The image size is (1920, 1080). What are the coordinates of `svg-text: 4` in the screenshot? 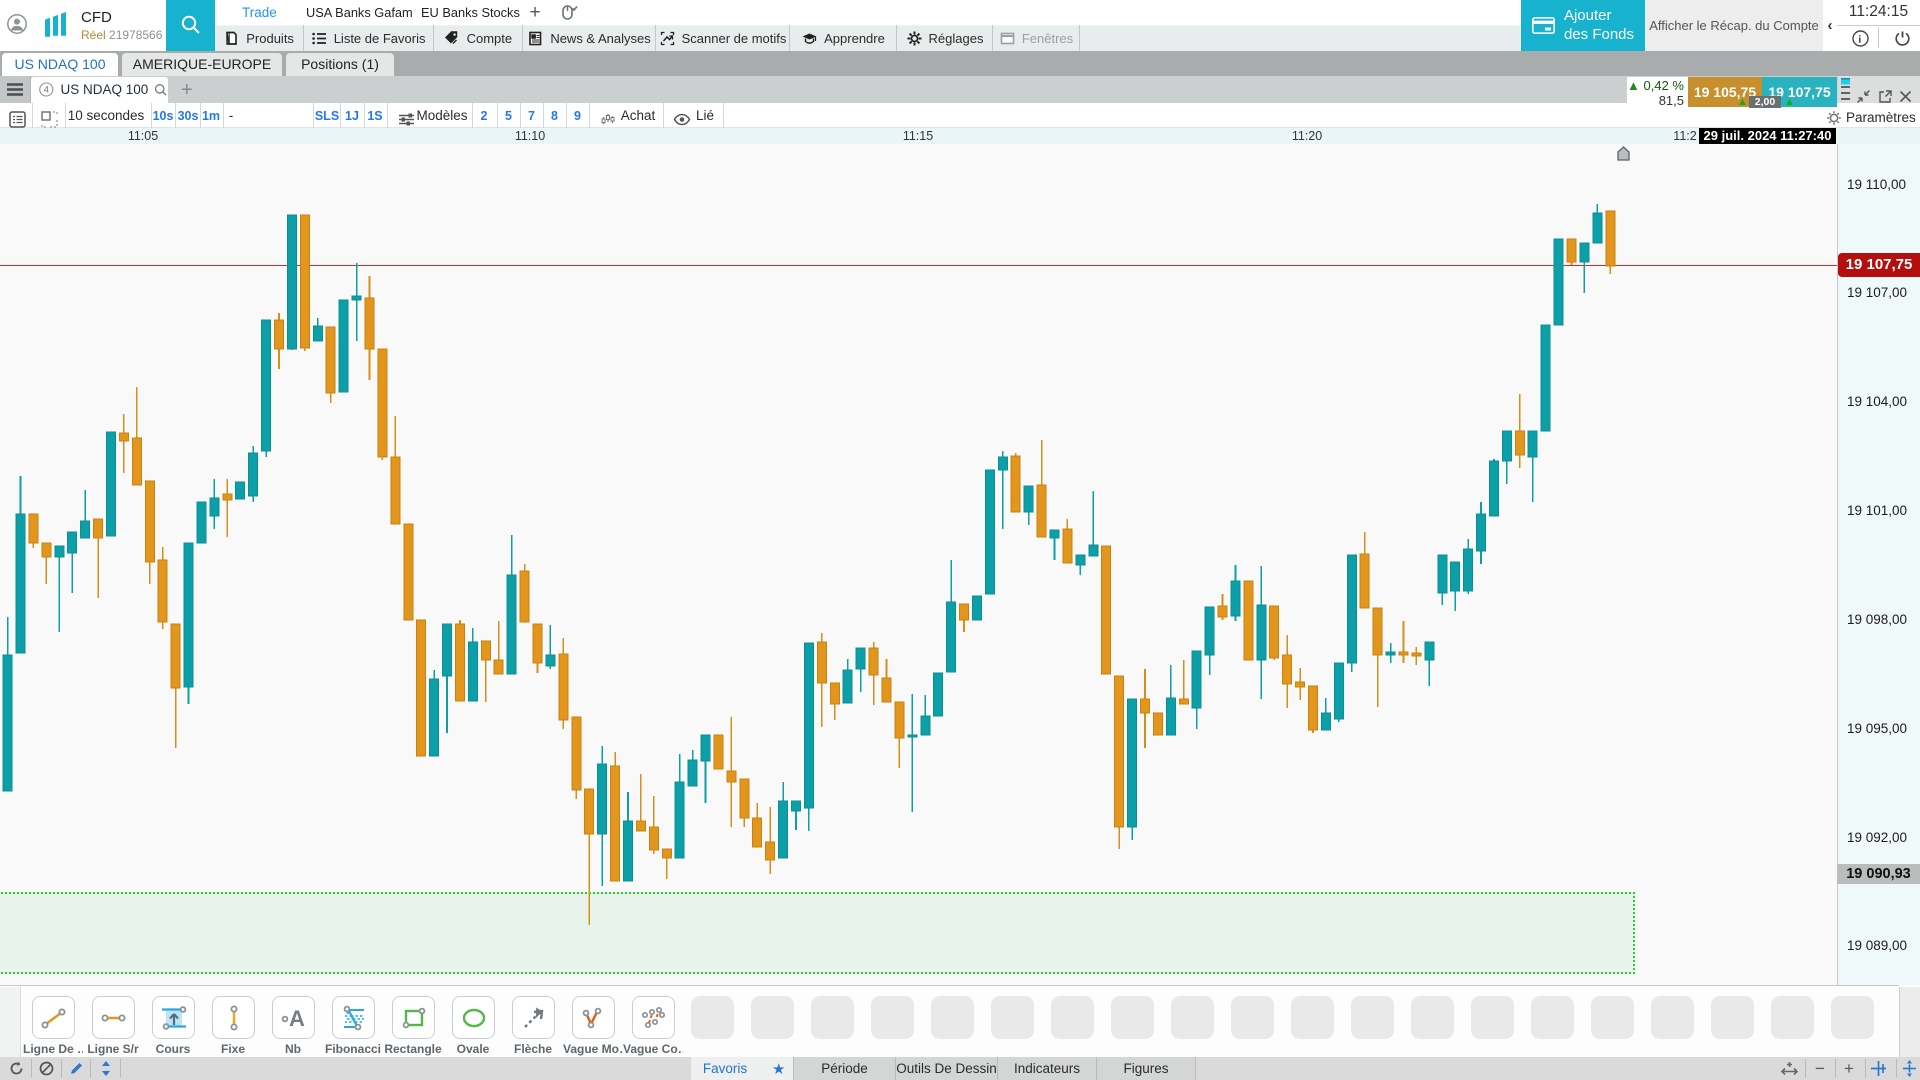 It's located at (46, 89).